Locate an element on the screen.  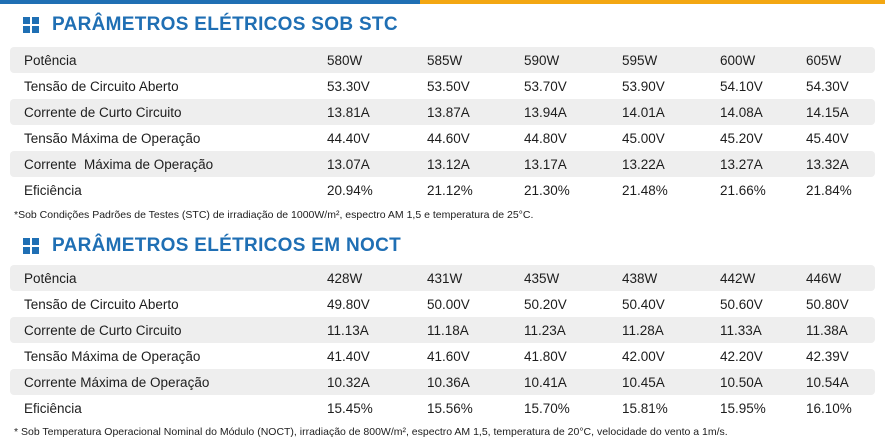
row-value: 10.41A is located at coordinates (573, 382).